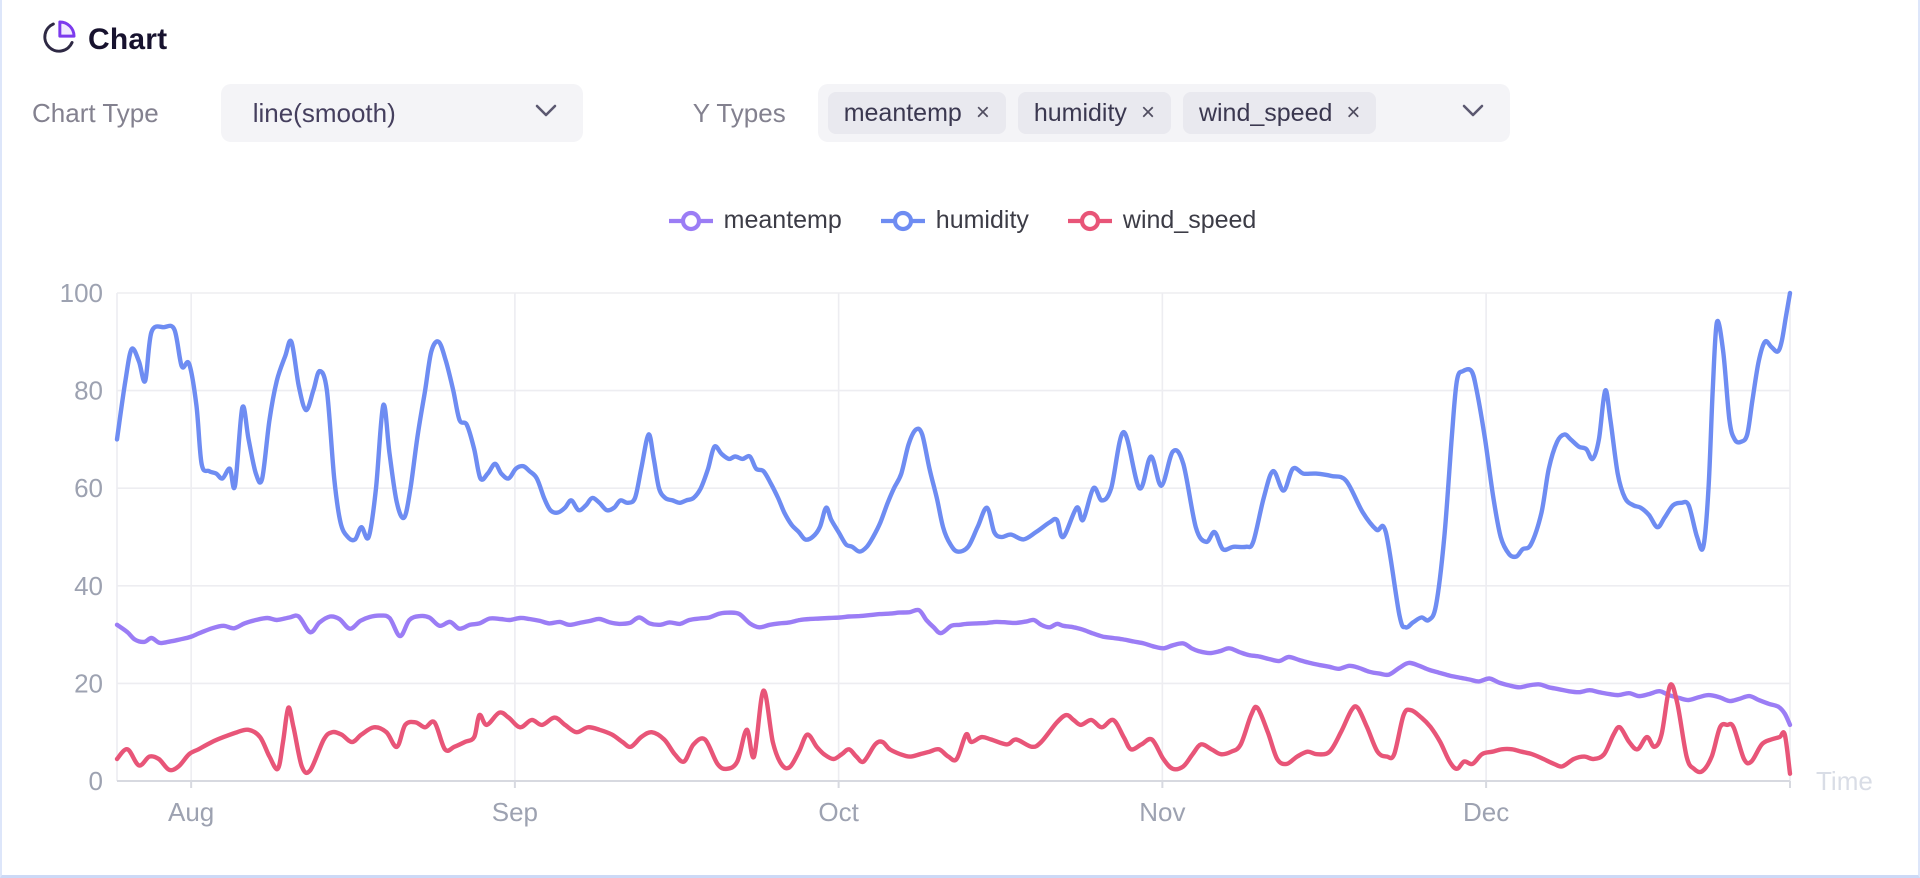  What do you see at coordinates (88, 683) in the screenshot?
I see `y-axis-tick-label: 20` at bounding box center [88, 683].